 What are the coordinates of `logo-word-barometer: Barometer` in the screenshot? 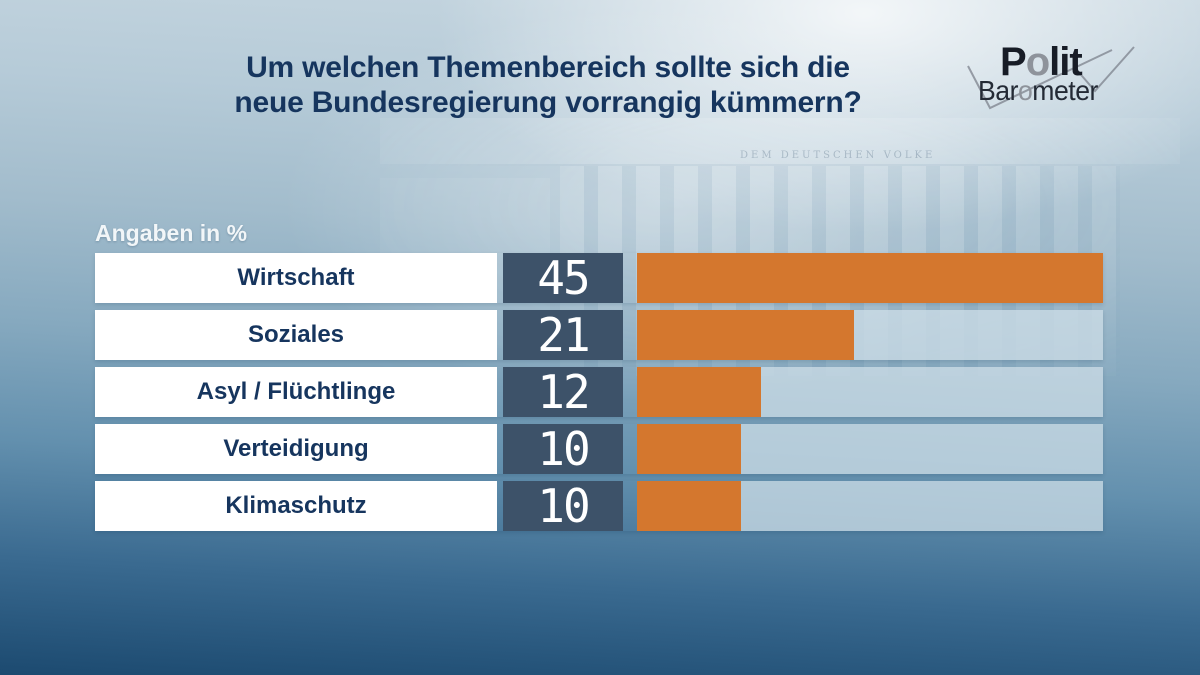 It's located at (1038, 90).